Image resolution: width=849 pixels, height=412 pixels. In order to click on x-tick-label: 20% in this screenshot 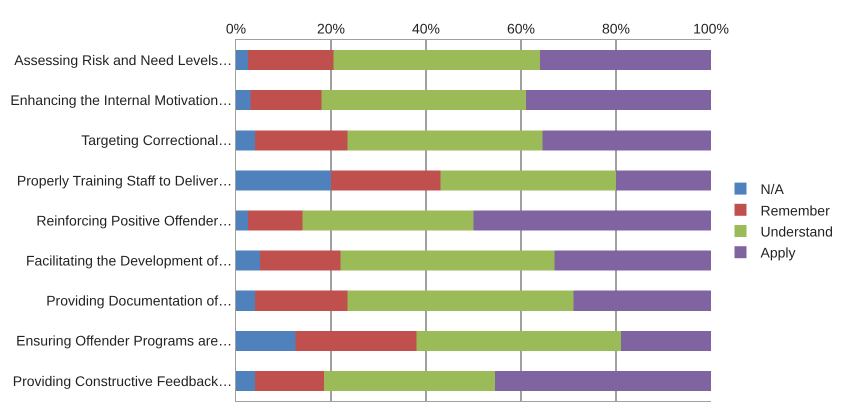, I will do `click(331, 28)`.